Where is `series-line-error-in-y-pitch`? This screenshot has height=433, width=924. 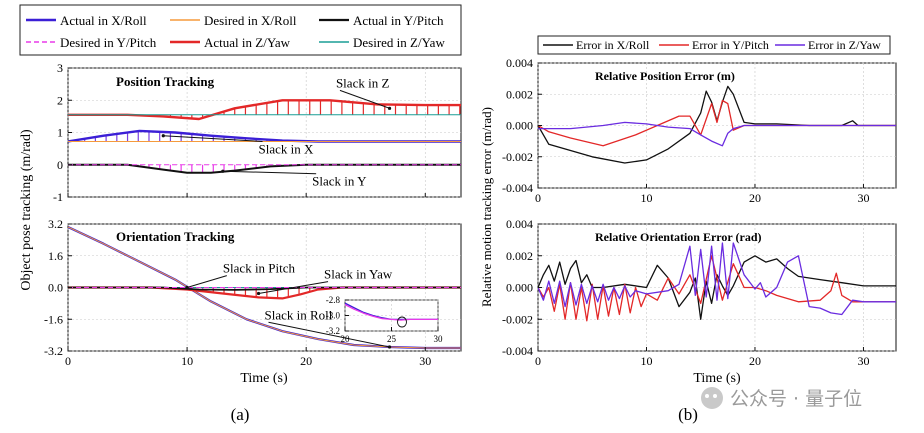 series-line-error-in-y-pitch is located at coordinates (717, 123).